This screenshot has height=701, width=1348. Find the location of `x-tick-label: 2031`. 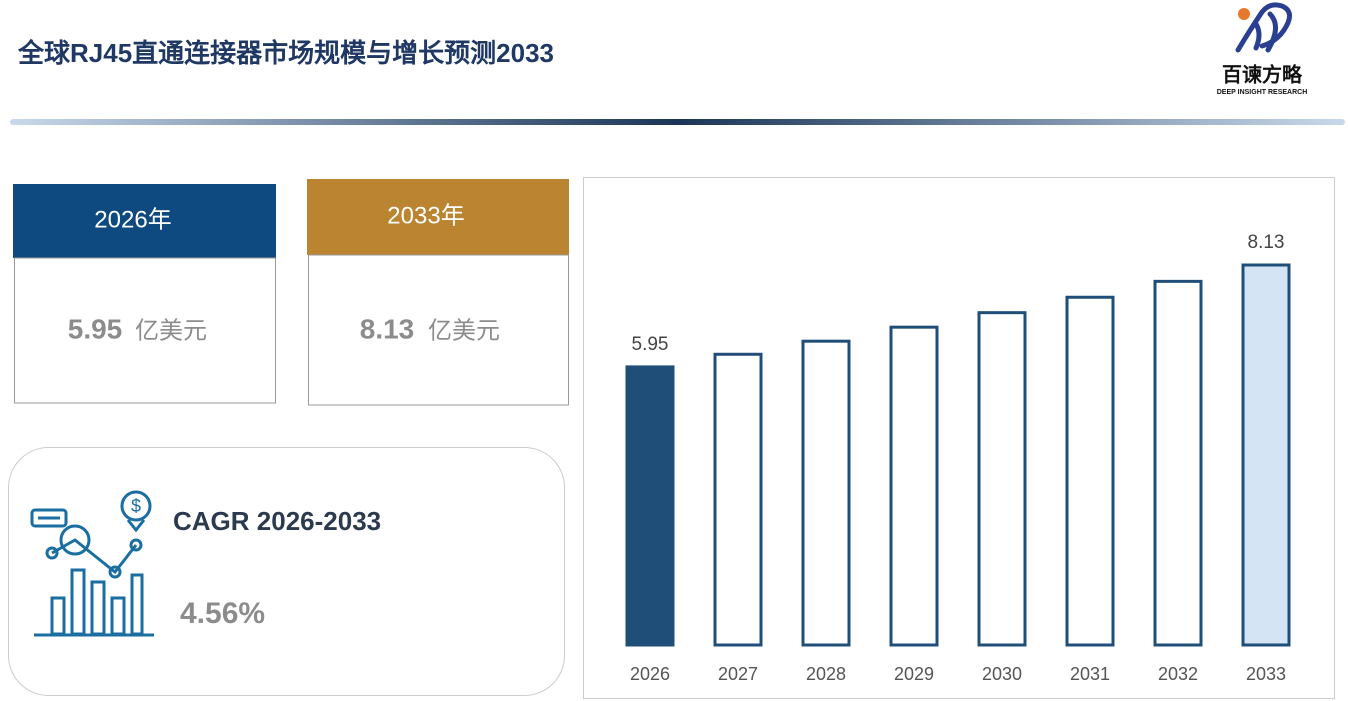

x-tick-label: 2031 is located at coordinates (1090, 674).